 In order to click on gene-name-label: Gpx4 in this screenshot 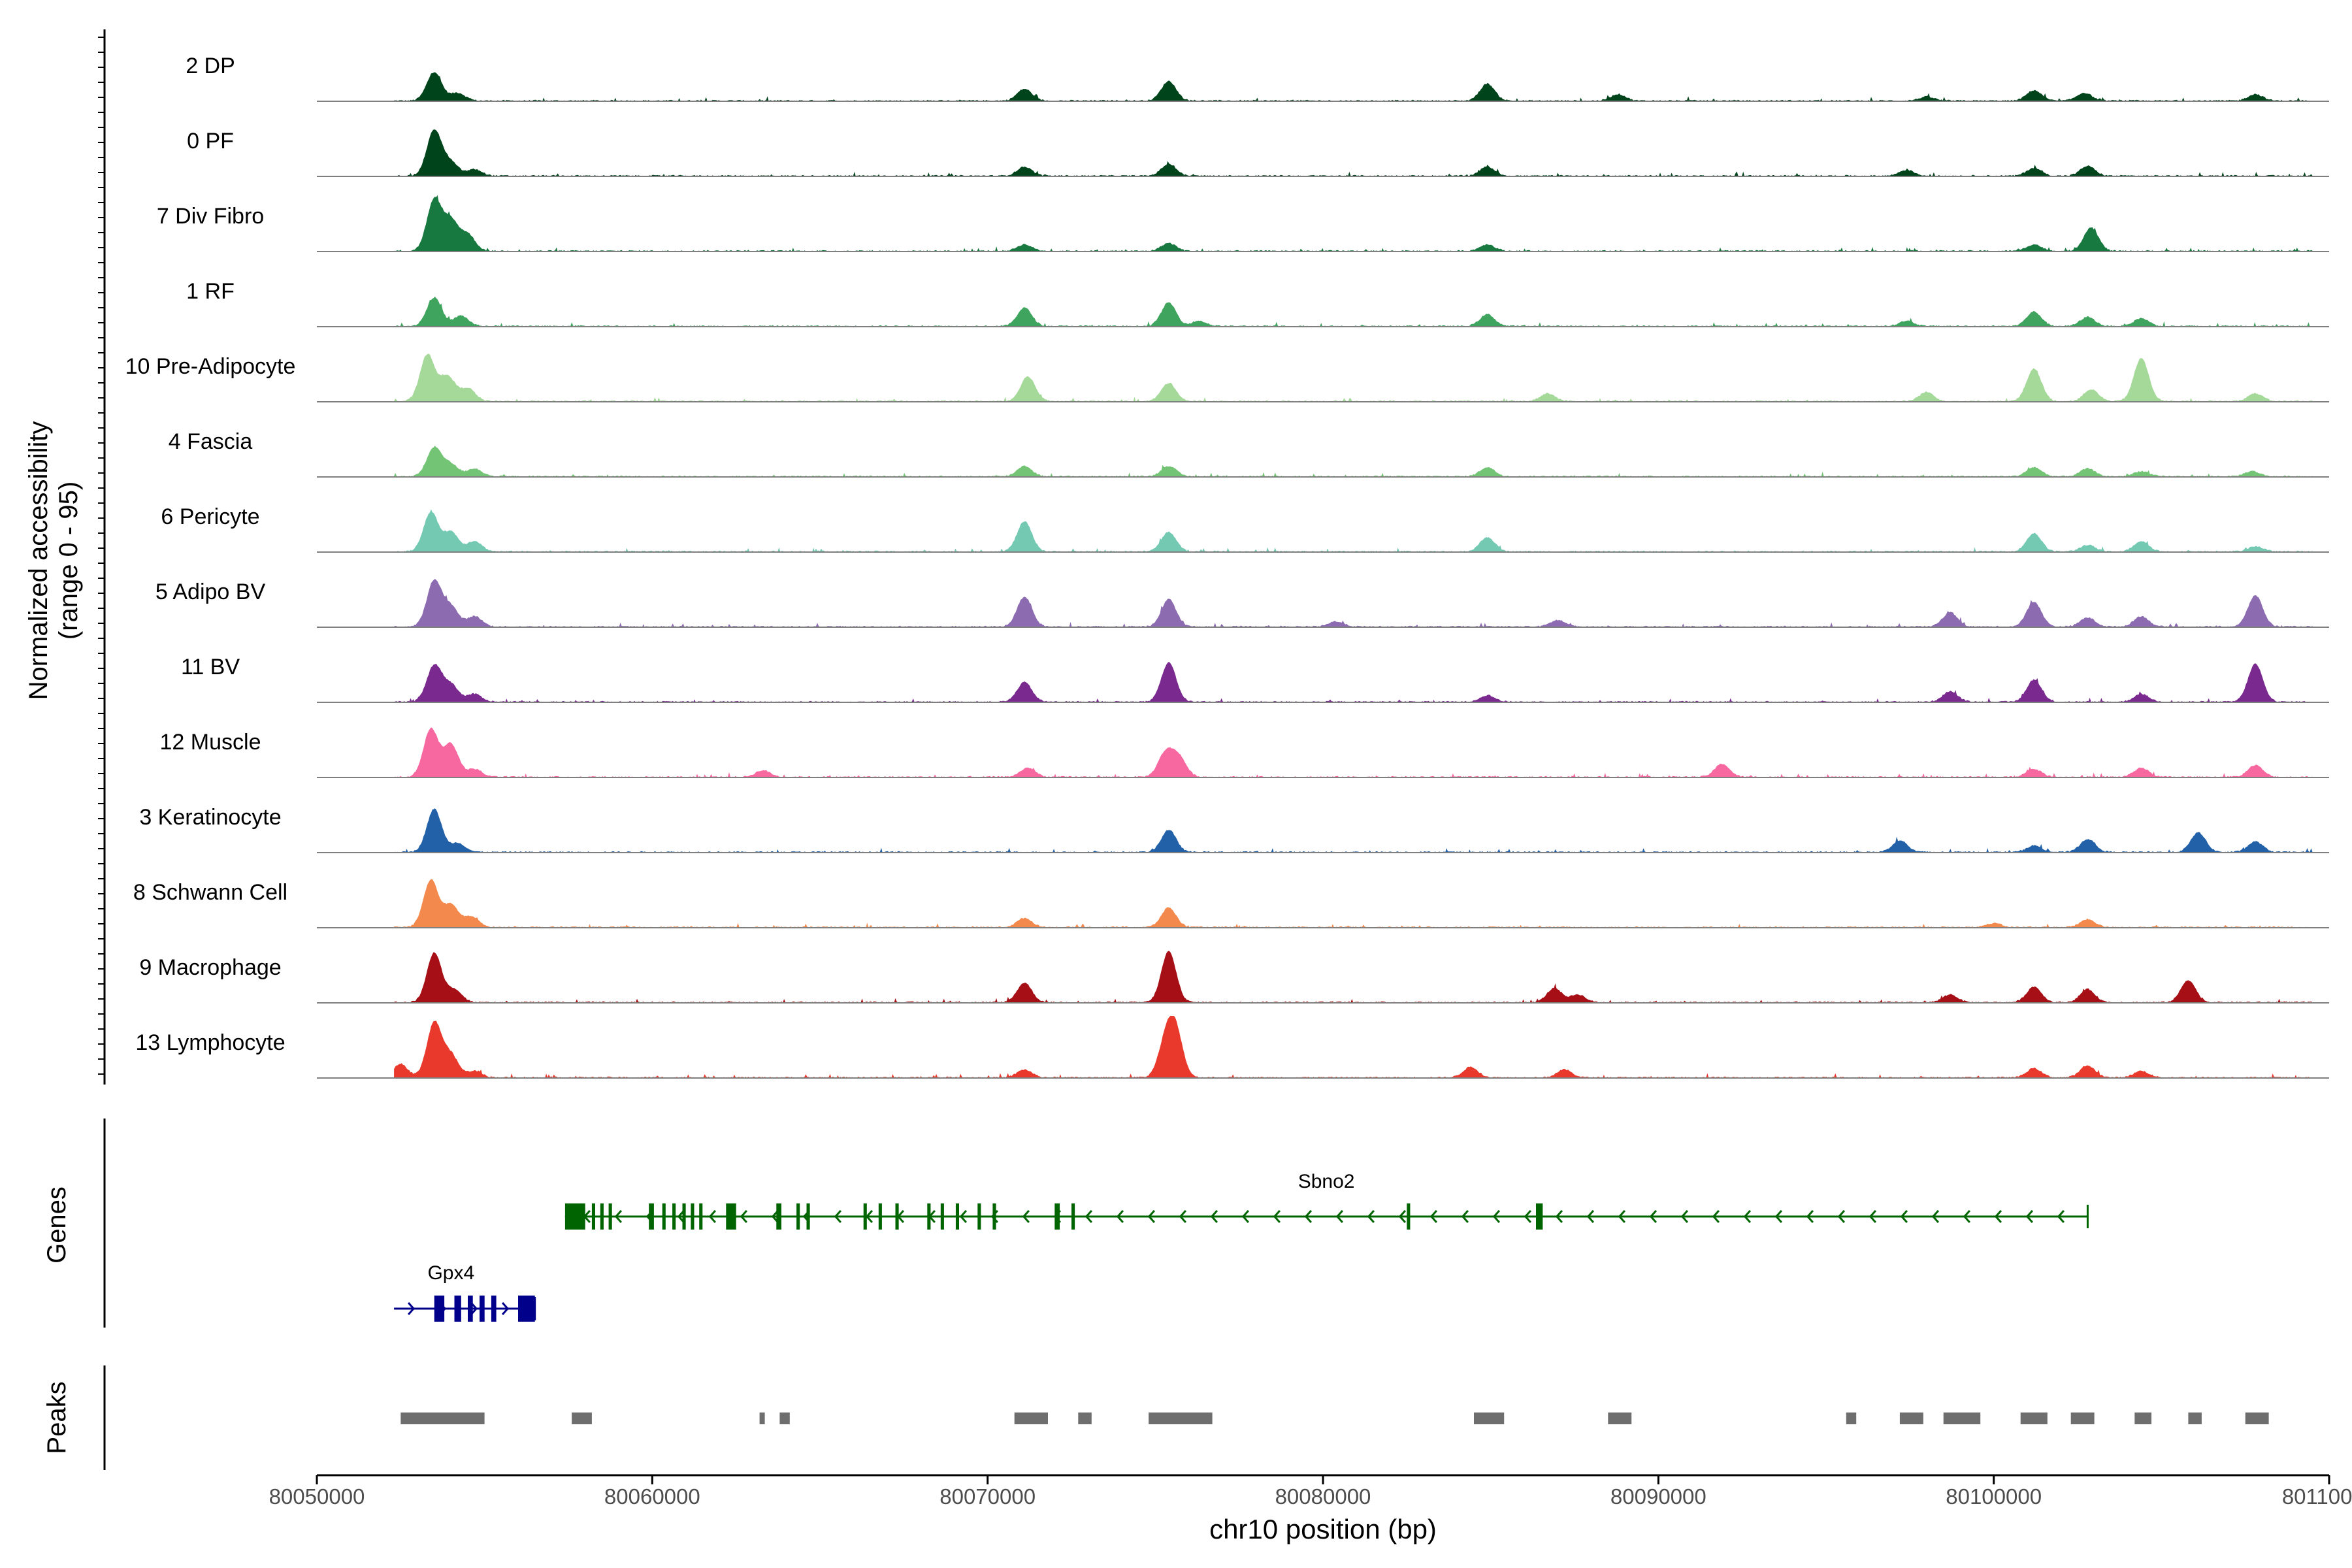, I will do `click(450, 1273)`.